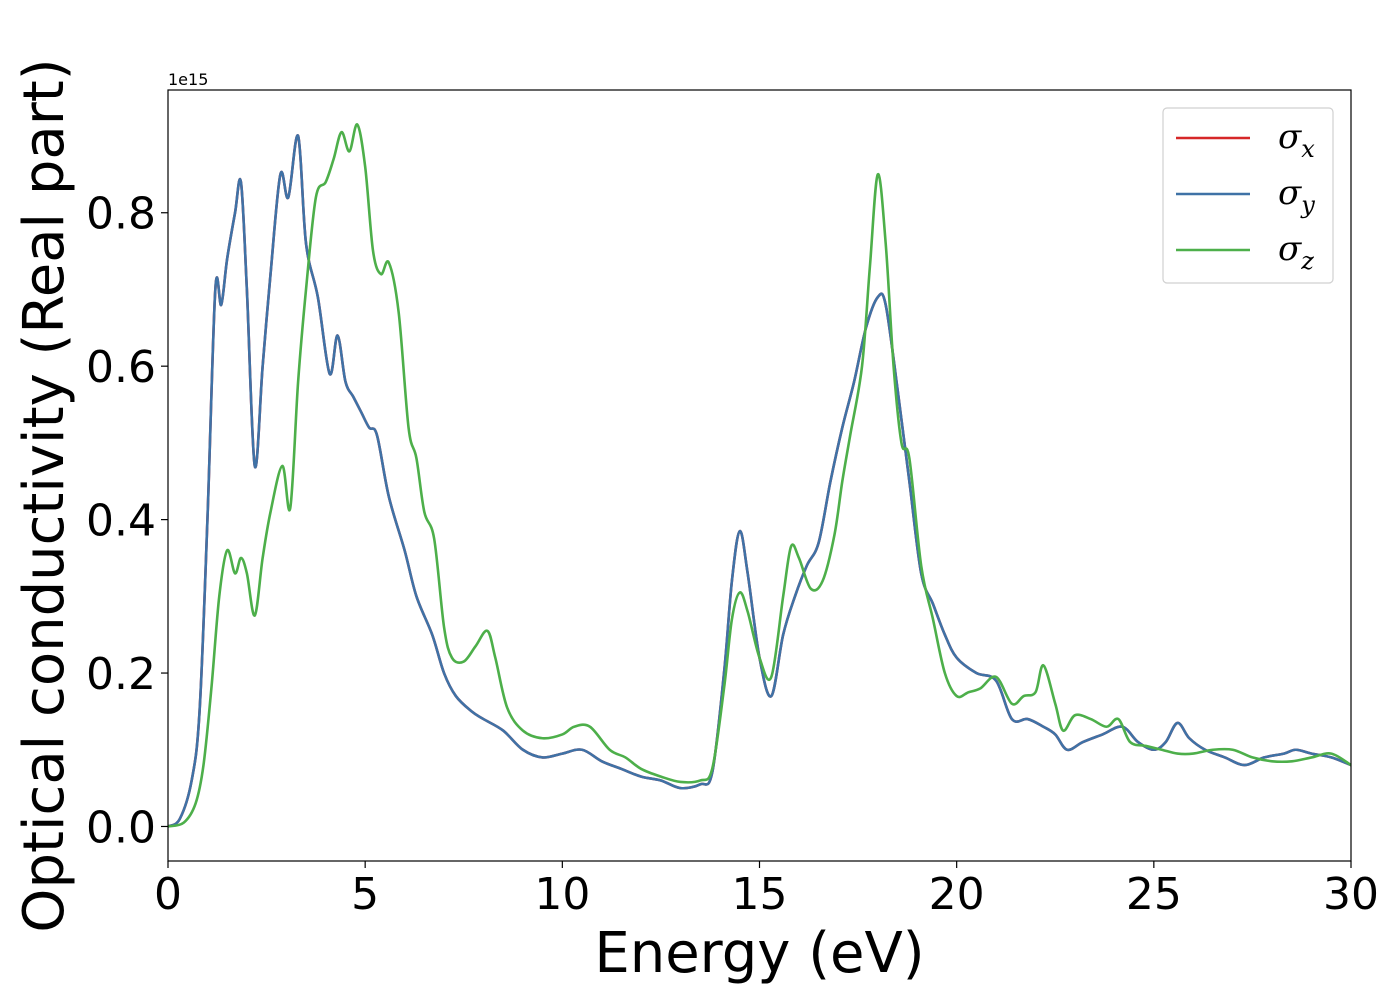 Image resolution: width=1400 pixels, height=1000 pixels. What do you see at coordinates (121, 521) in the screenshot?
I see `y-tick-label: 0.4` at bounding box center [121, 521].